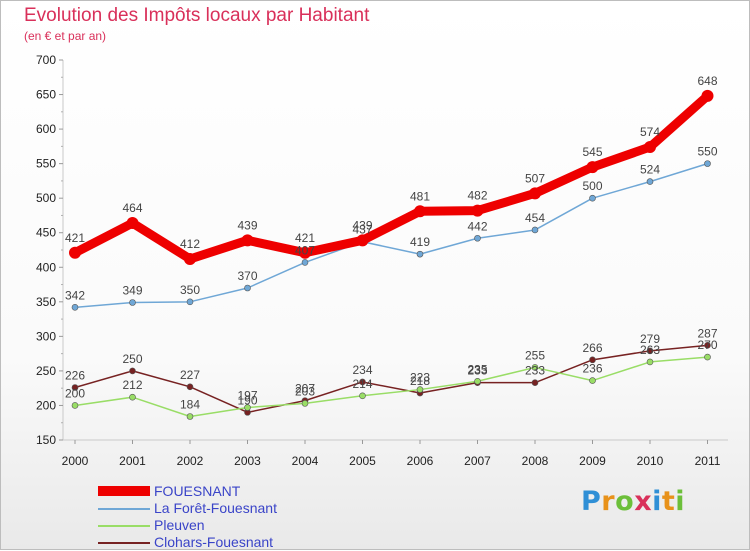 The image size is (750, 551). Describe the element at coordinates (46, 129) in the screenshot. I see `y-tick-label: 600` at that location.